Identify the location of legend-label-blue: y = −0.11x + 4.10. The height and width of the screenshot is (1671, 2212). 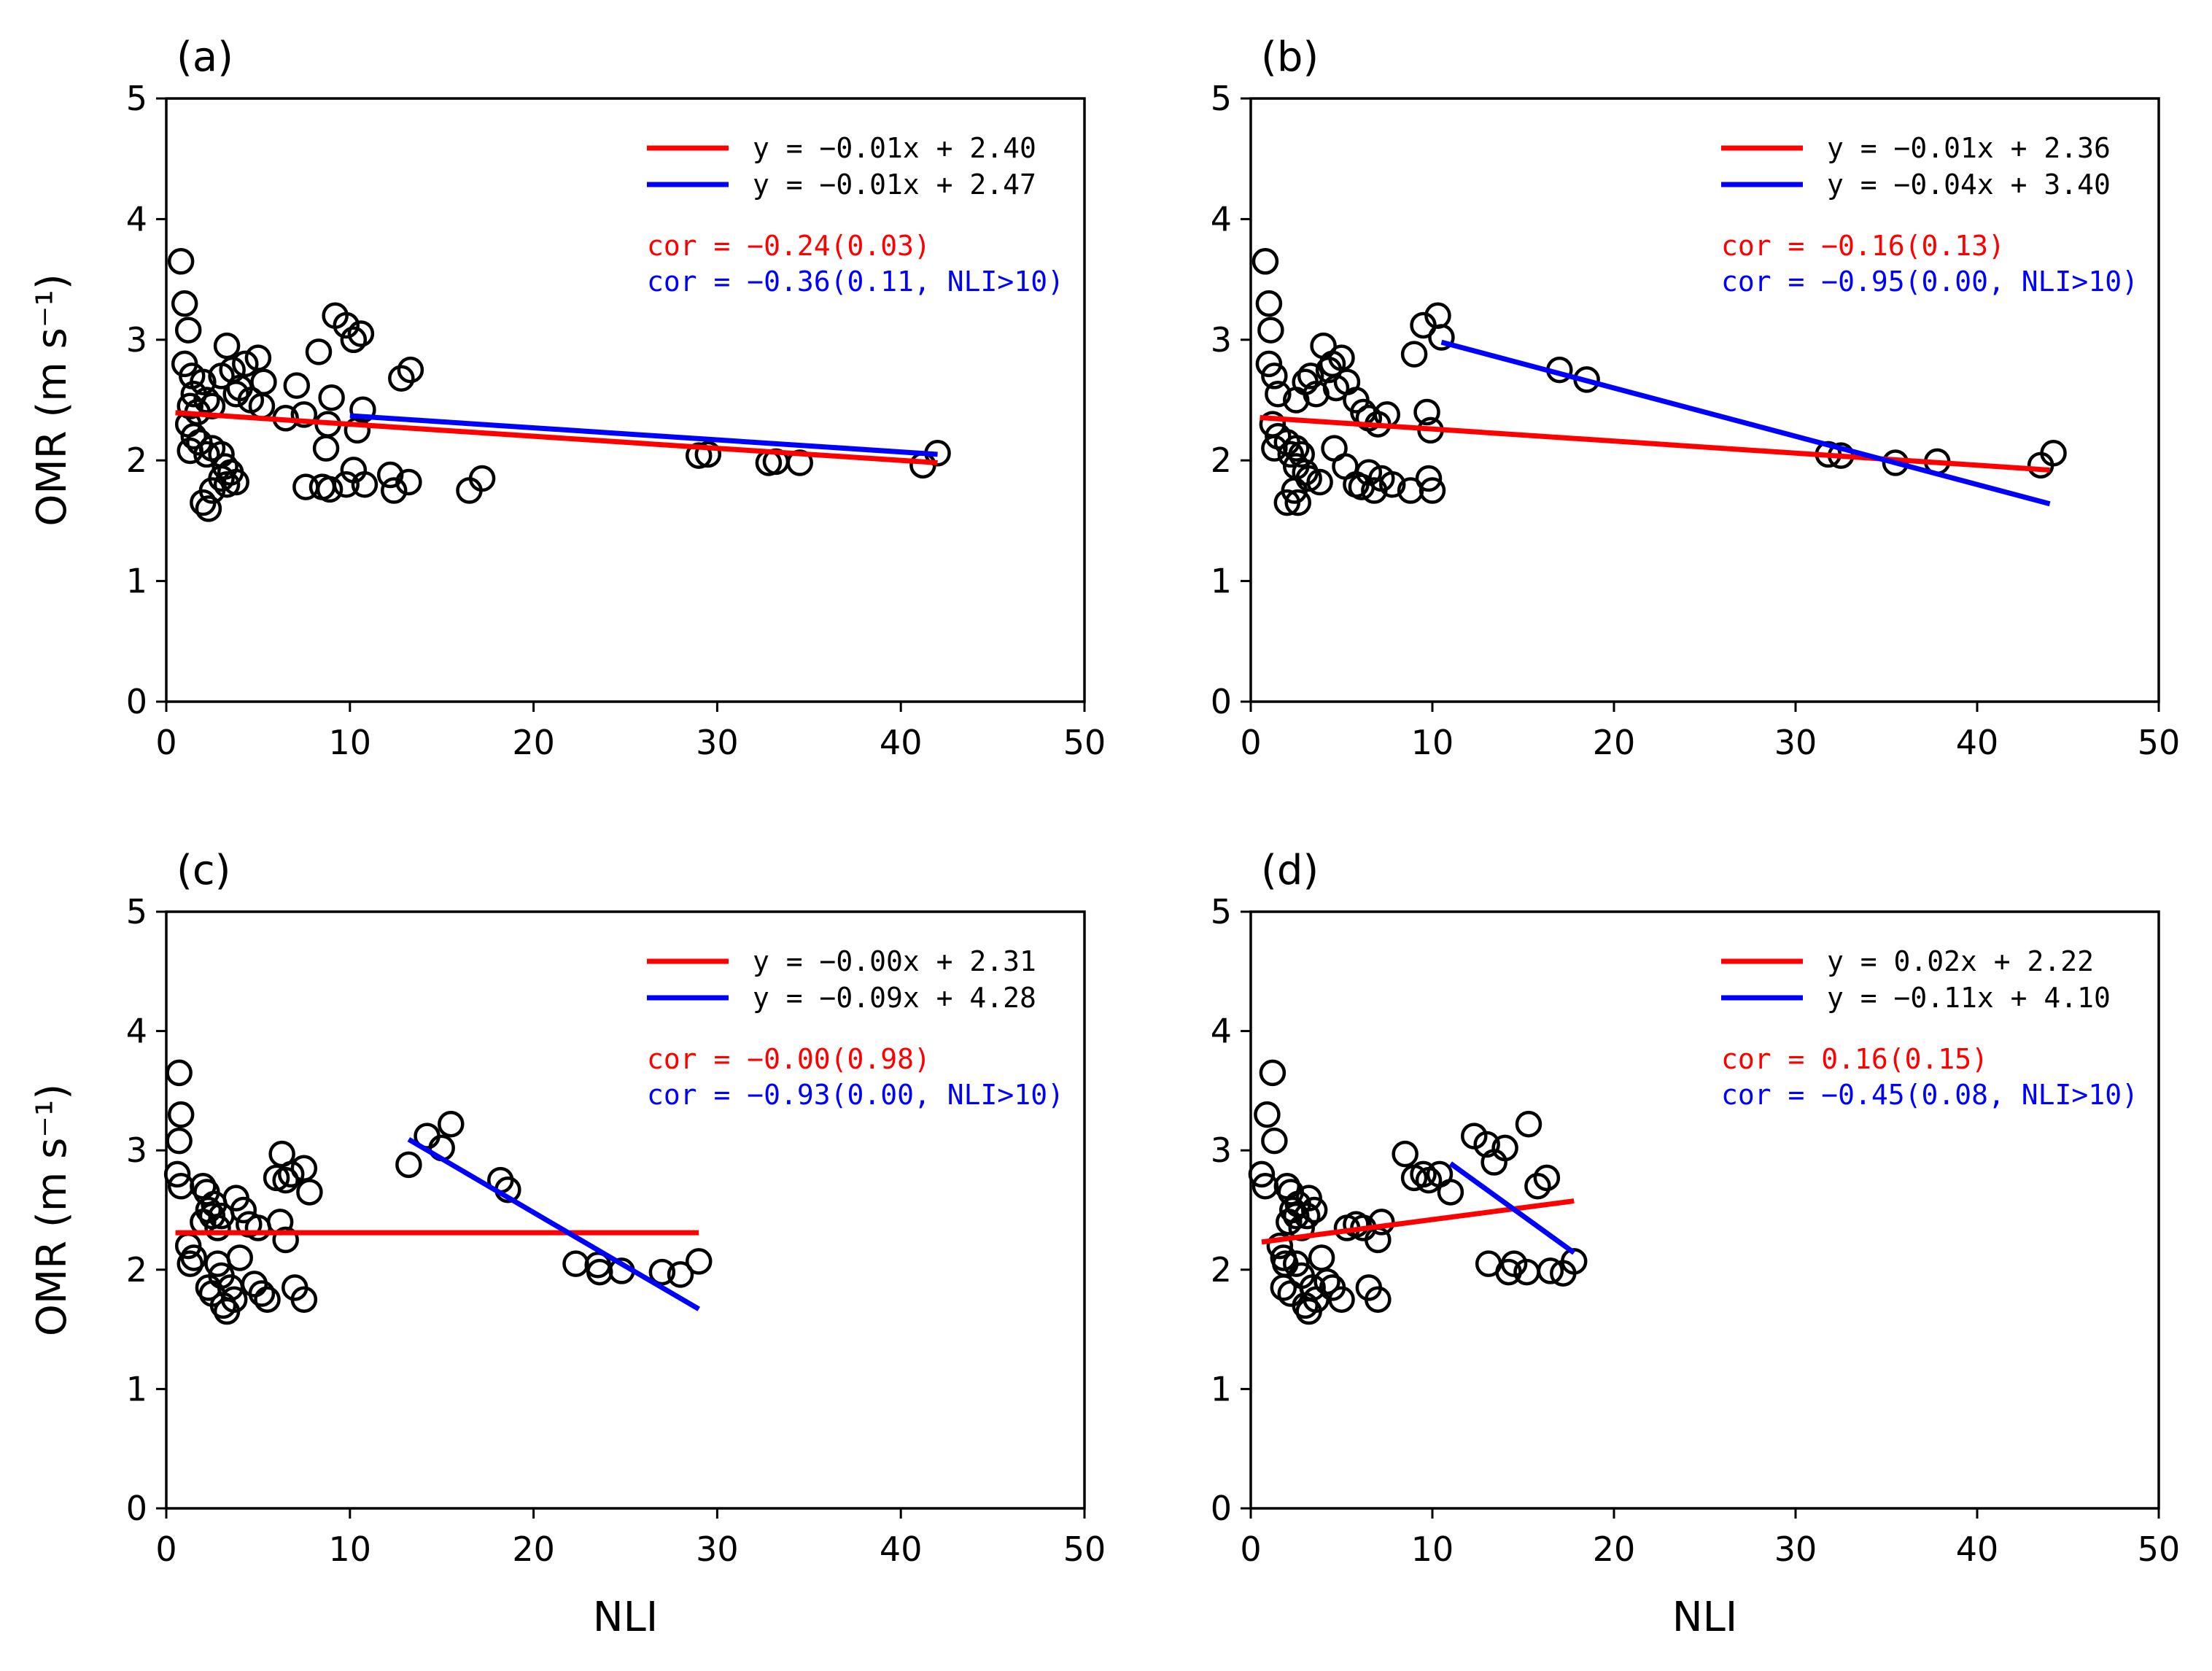
(1969, 998).